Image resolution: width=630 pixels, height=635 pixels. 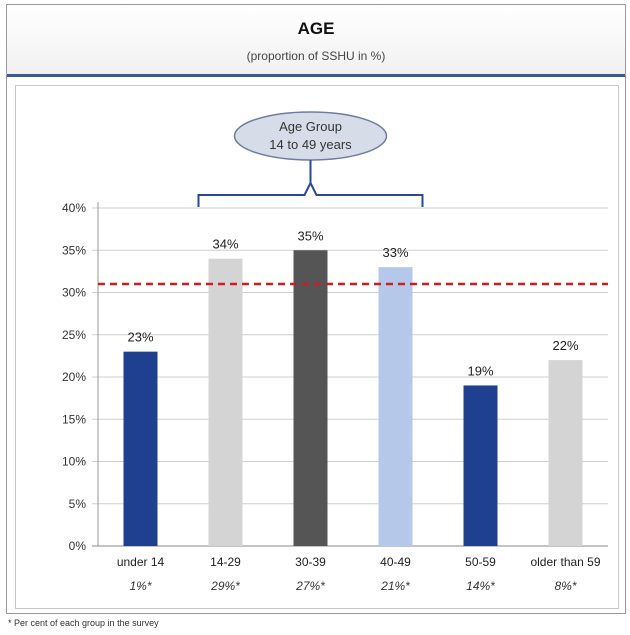 I want to click on y-tick-label: 5%, so click(x=78, y=504).